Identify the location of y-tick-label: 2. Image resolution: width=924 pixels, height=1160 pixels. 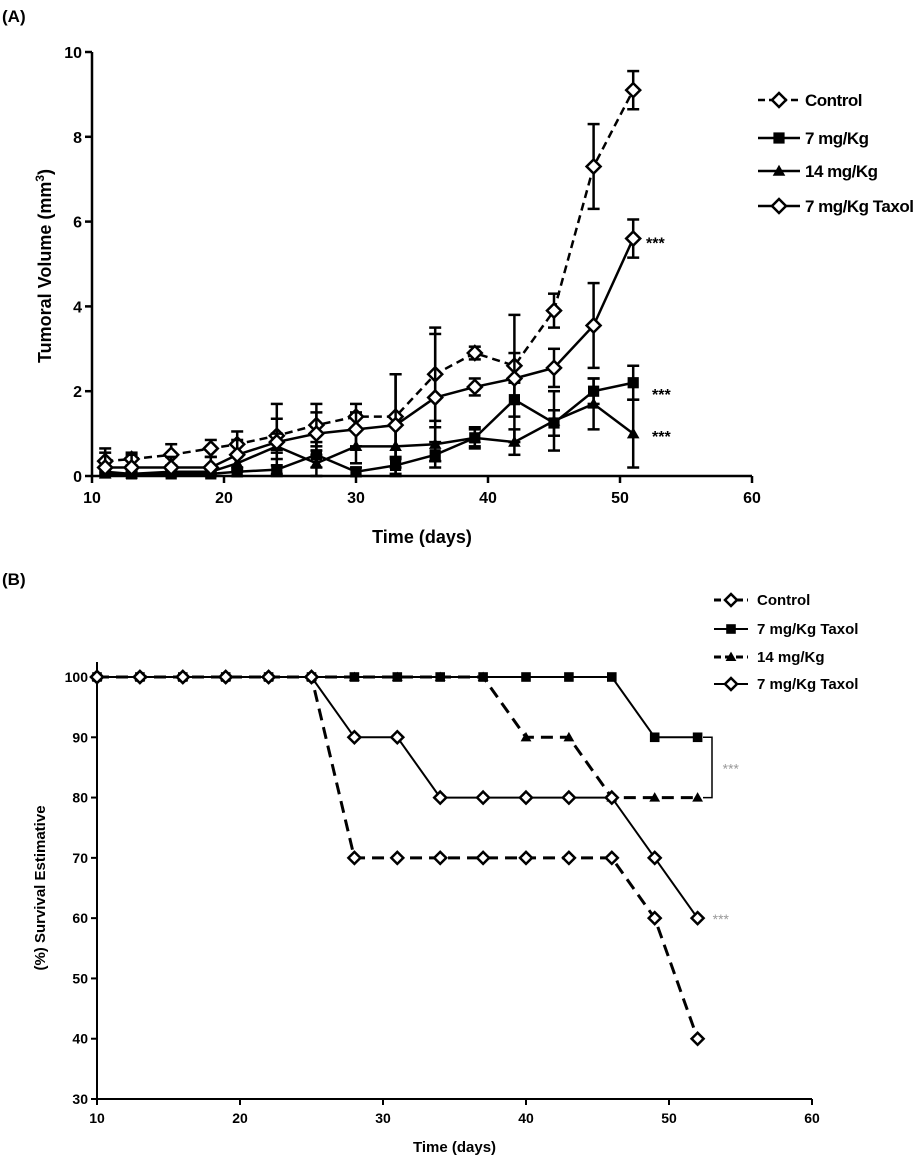
(77, 392).